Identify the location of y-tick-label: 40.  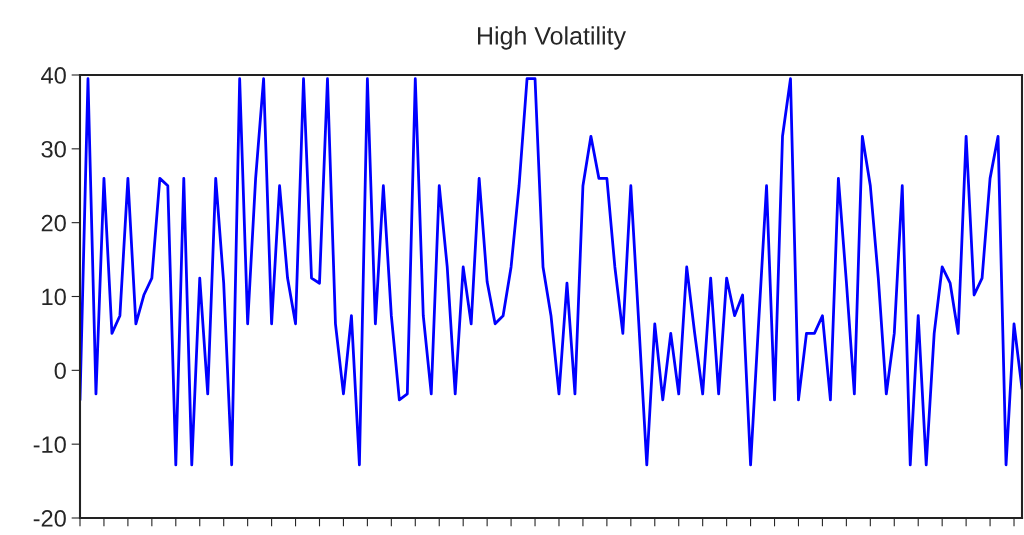
(53, 75).